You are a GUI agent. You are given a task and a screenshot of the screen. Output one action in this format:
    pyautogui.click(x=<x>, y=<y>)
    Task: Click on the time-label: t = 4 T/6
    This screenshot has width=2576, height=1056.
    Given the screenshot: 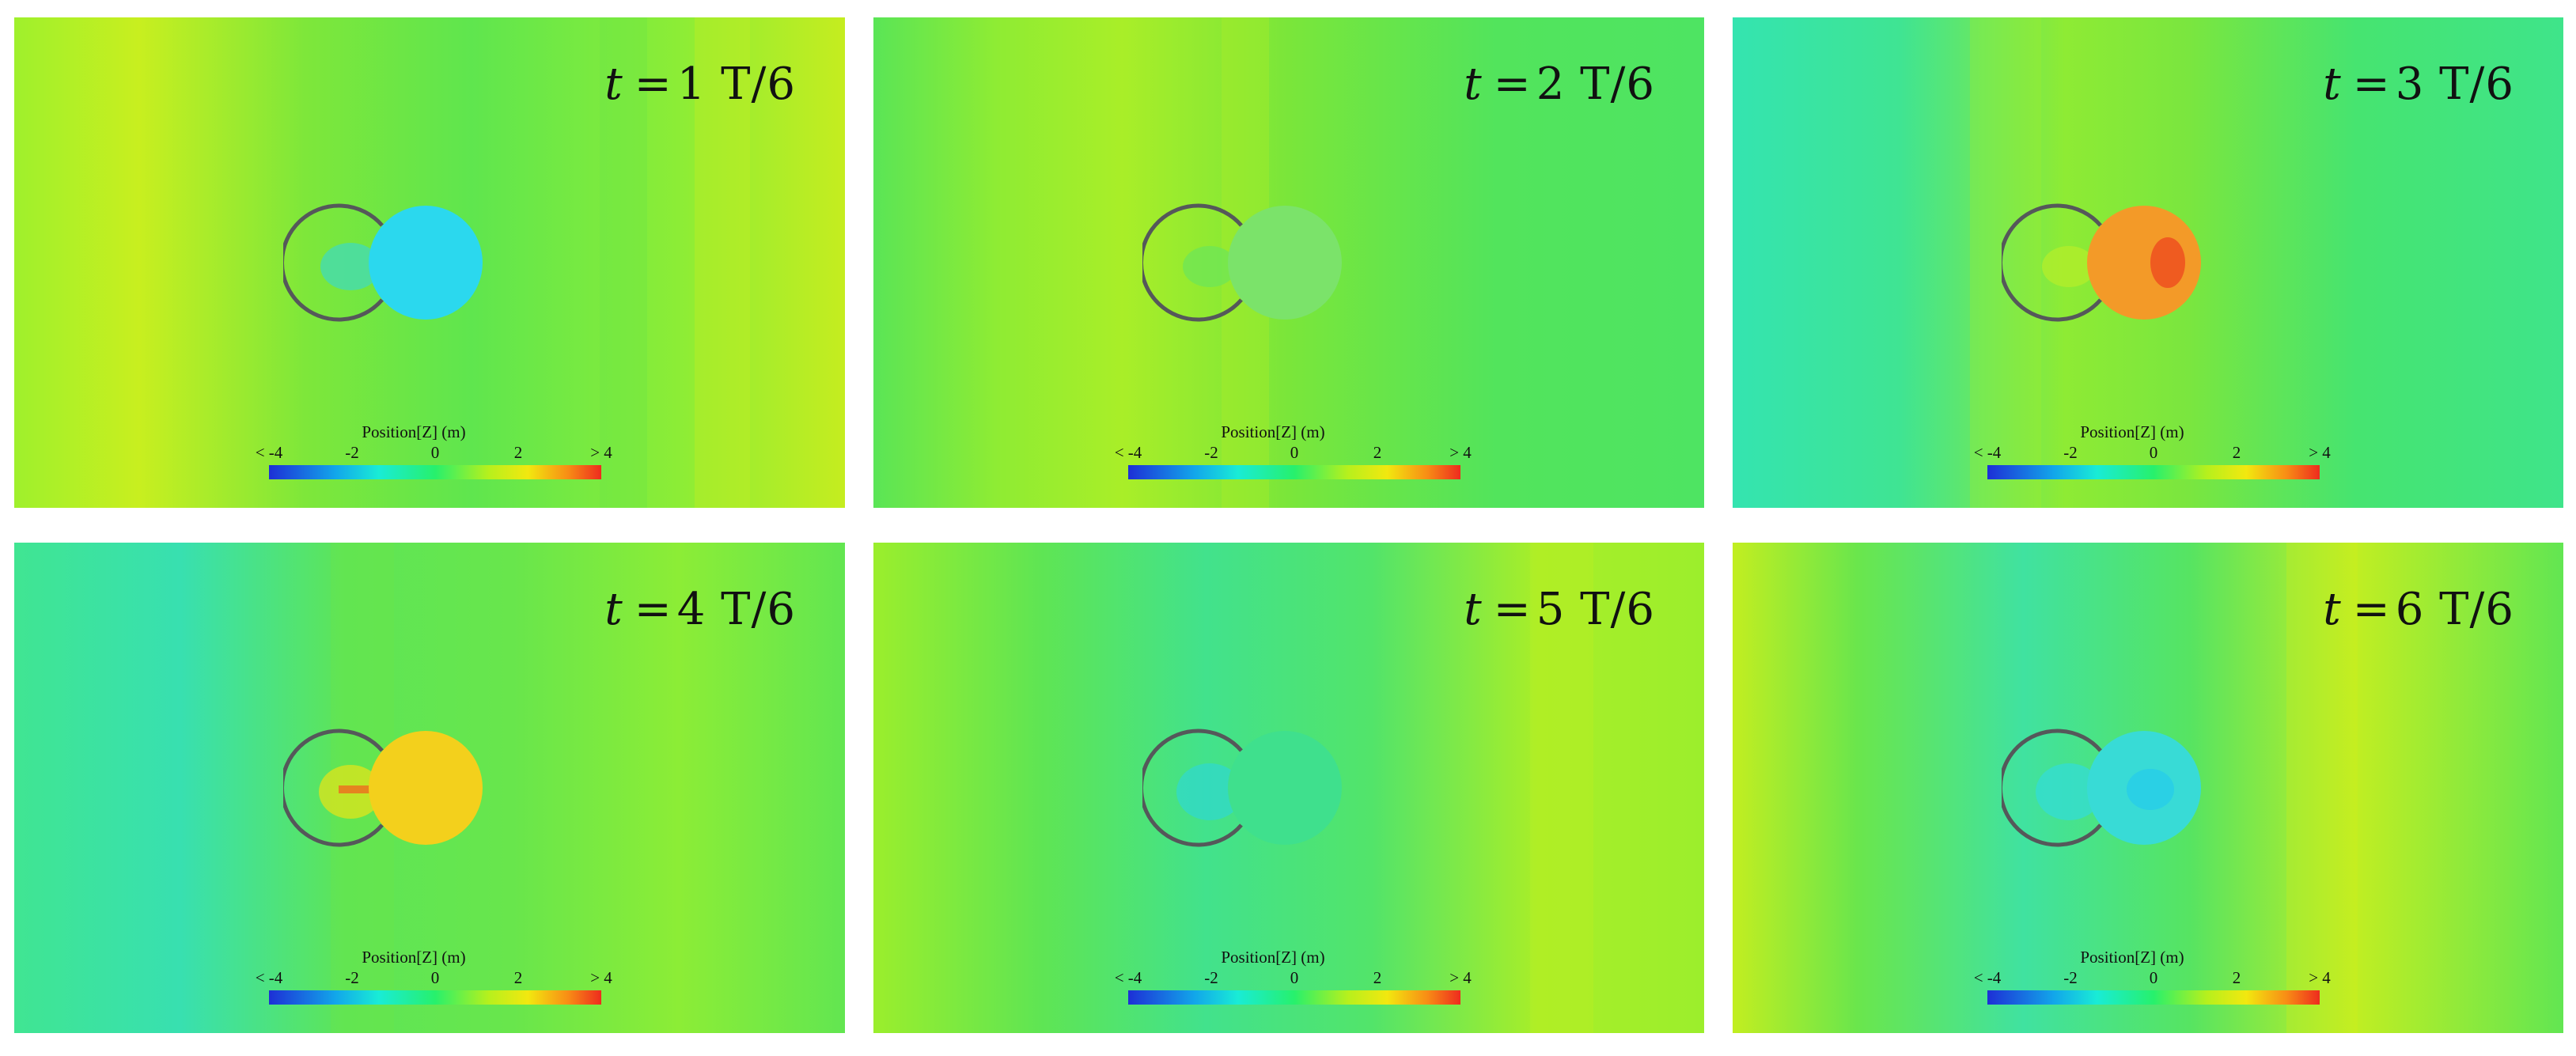 What is the action you would take?
    pyautogui.click(x=700, y=609)
    